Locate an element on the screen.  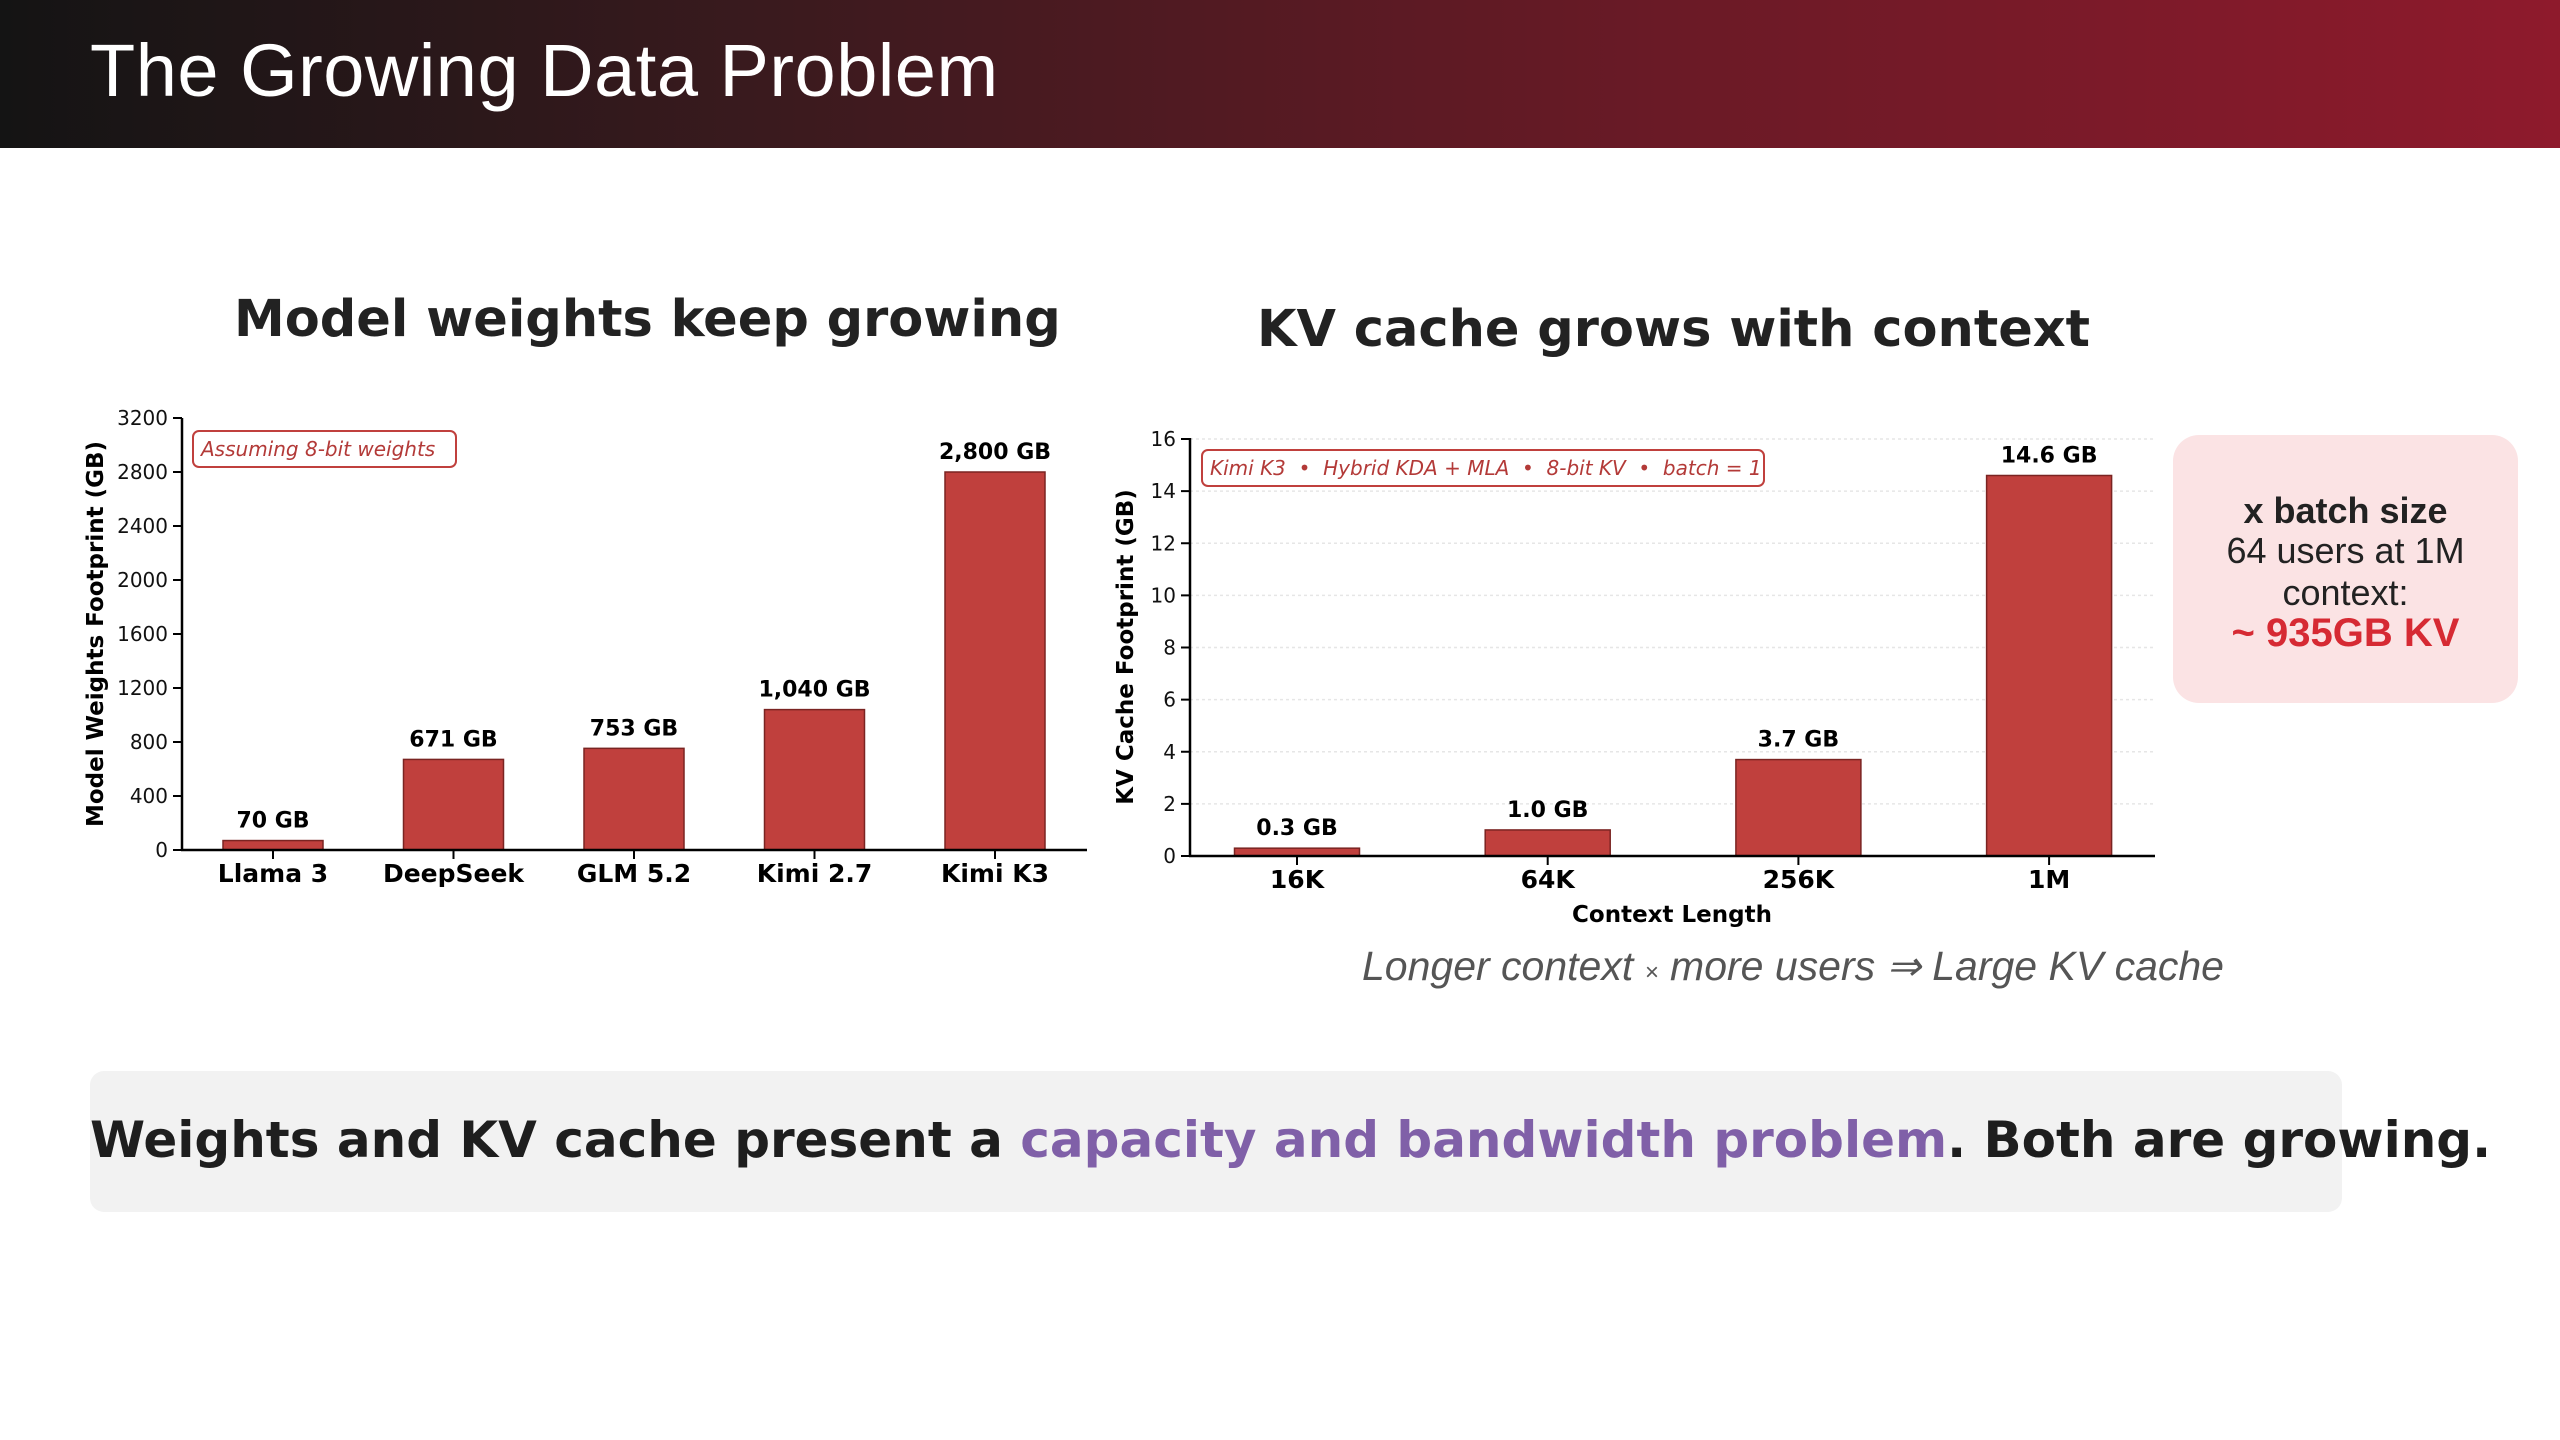
conclusion-before: Weights and KV cache present a is located at coordinates (555, 1140).